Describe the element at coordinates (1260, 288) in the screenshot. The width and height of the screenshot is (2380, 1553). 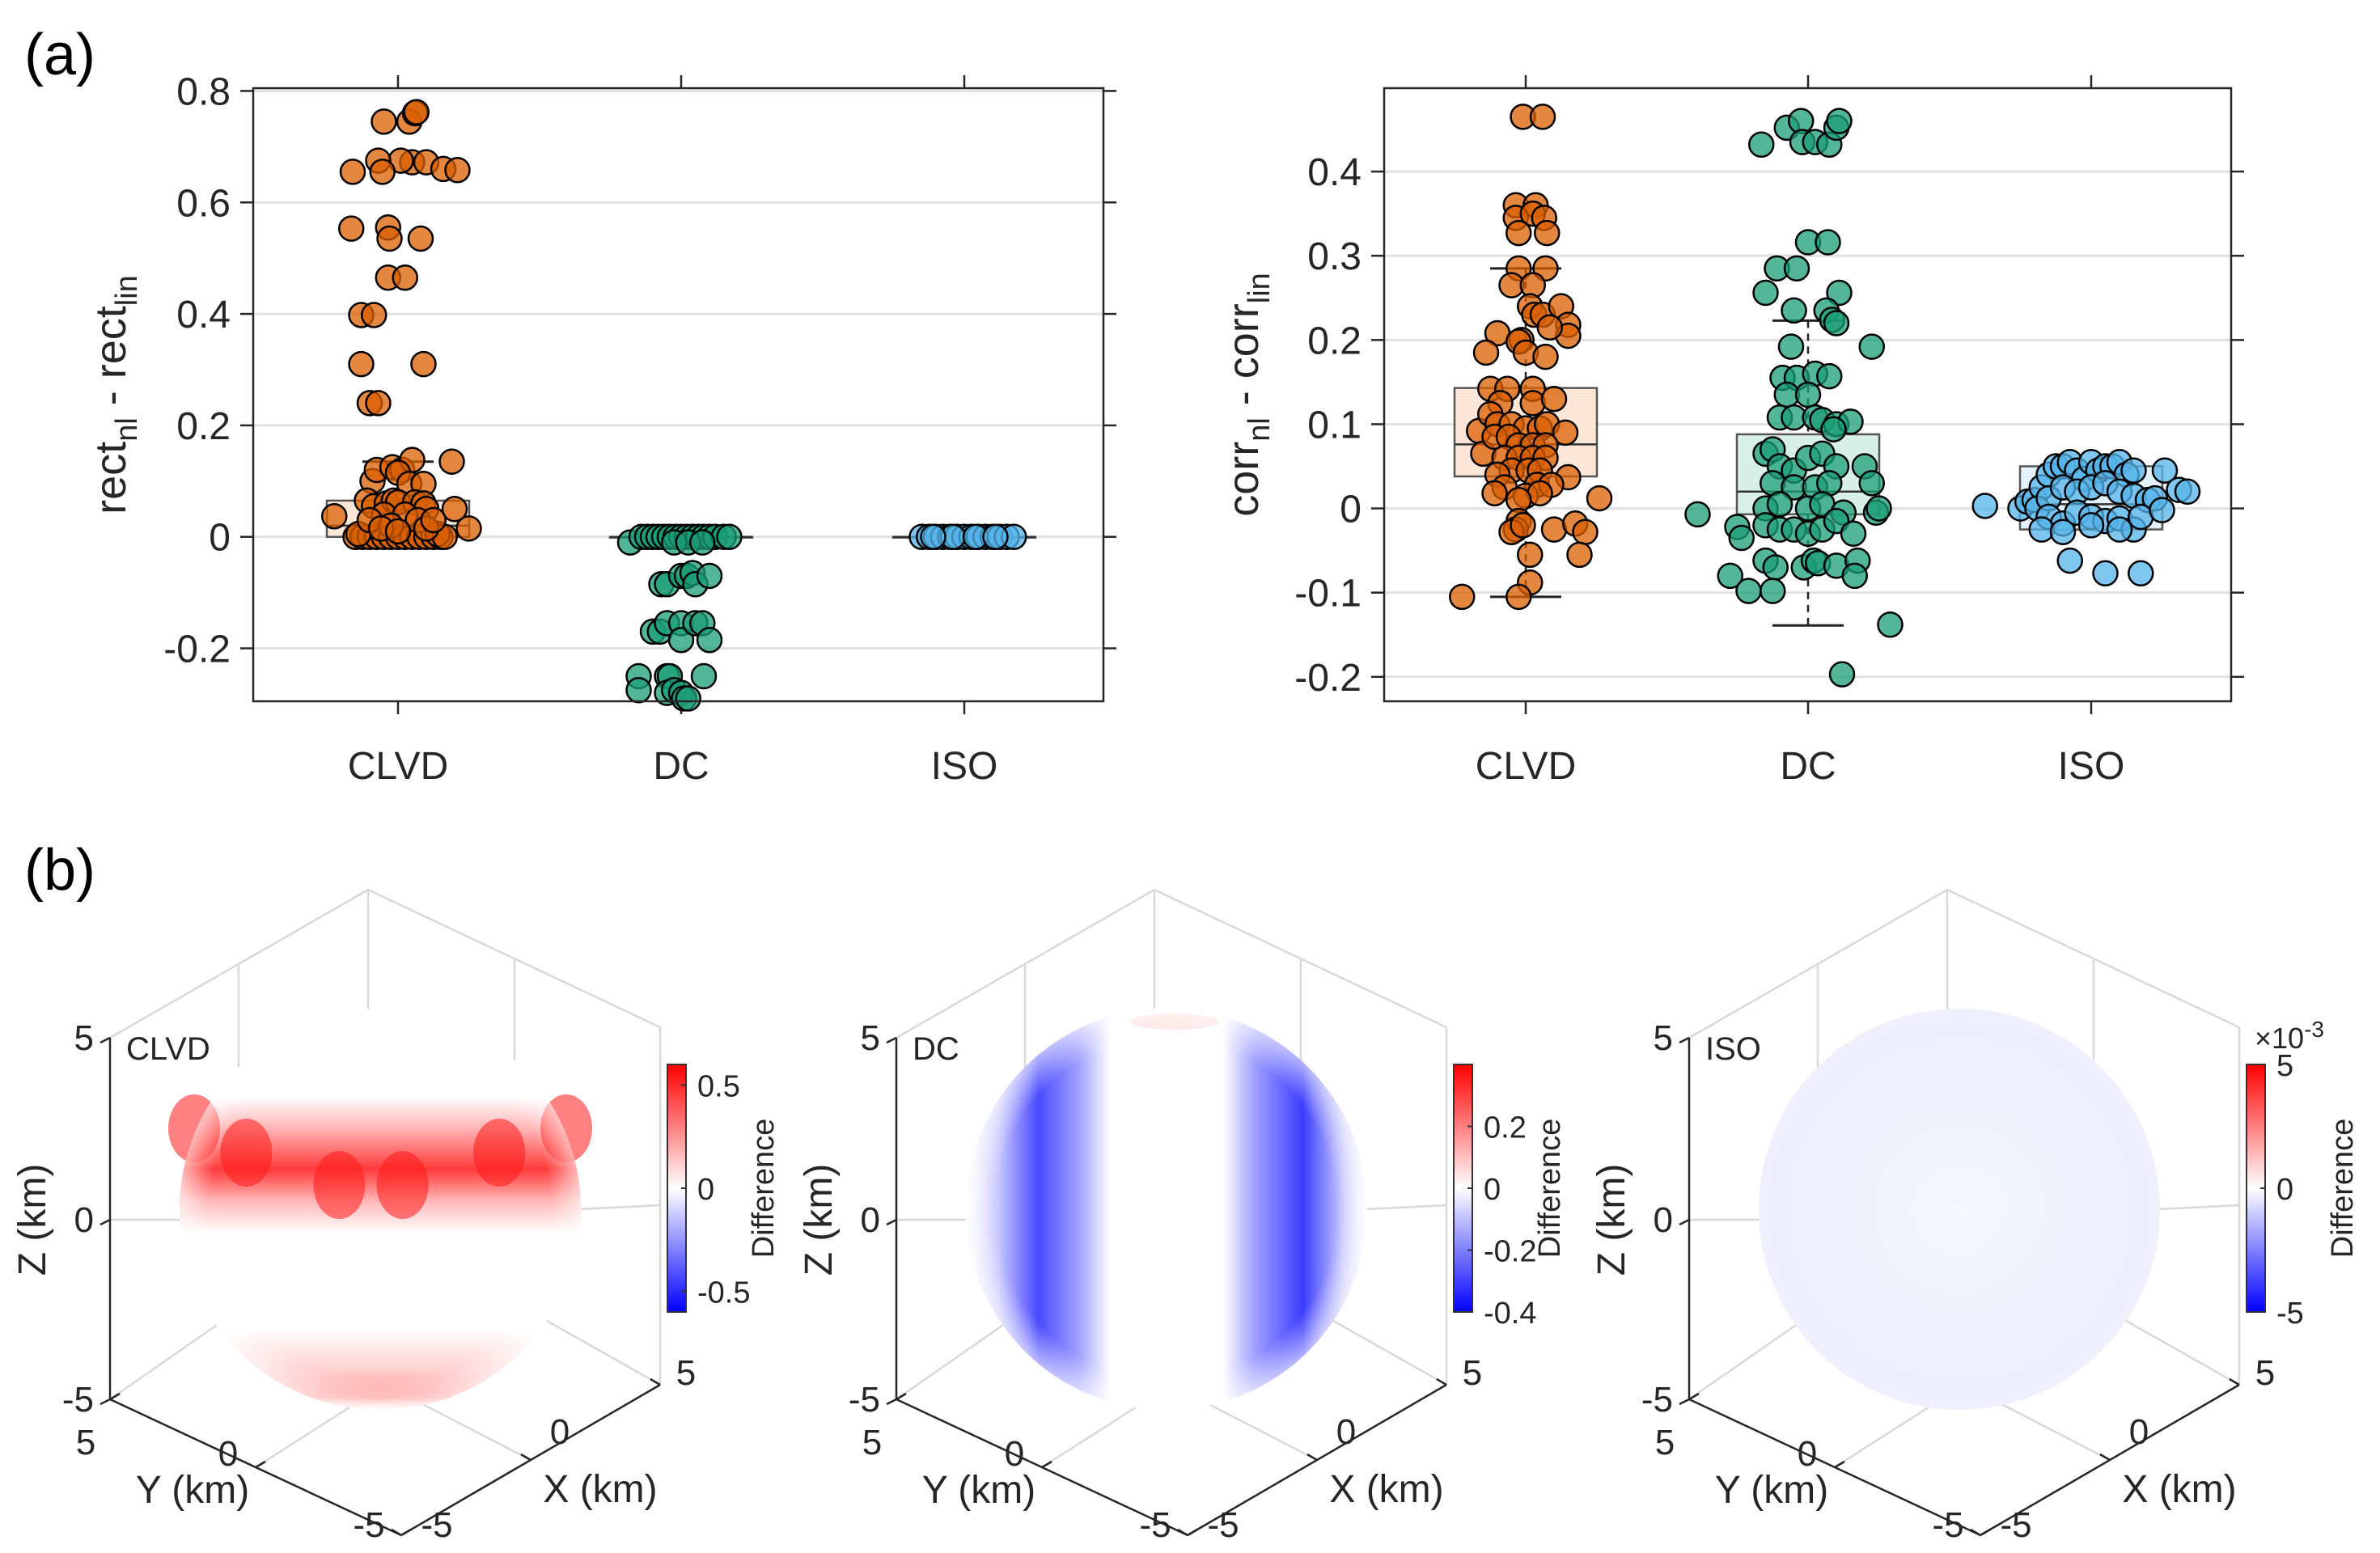
I see `ylabel-sub-lin: lin` at that location.